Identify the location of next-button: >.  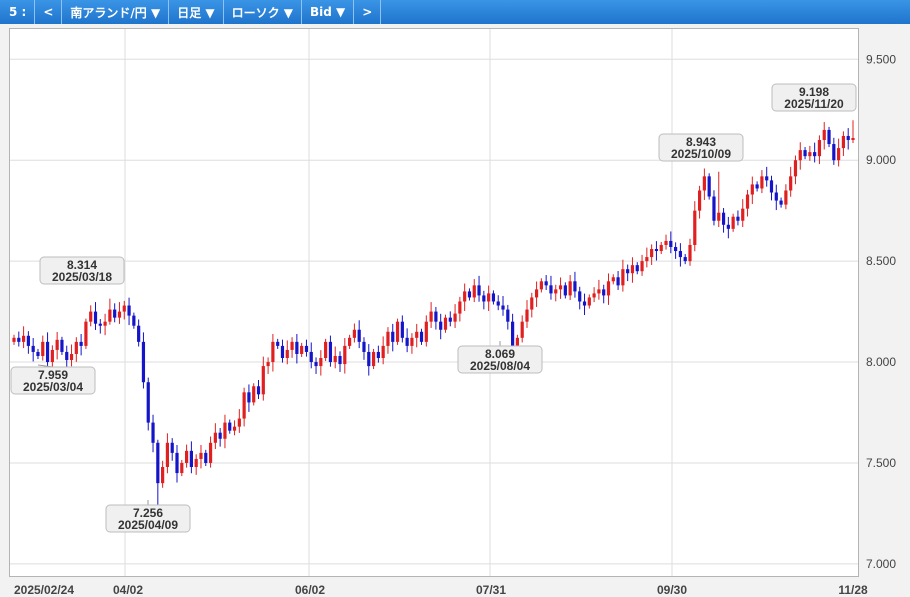
(368, 12).